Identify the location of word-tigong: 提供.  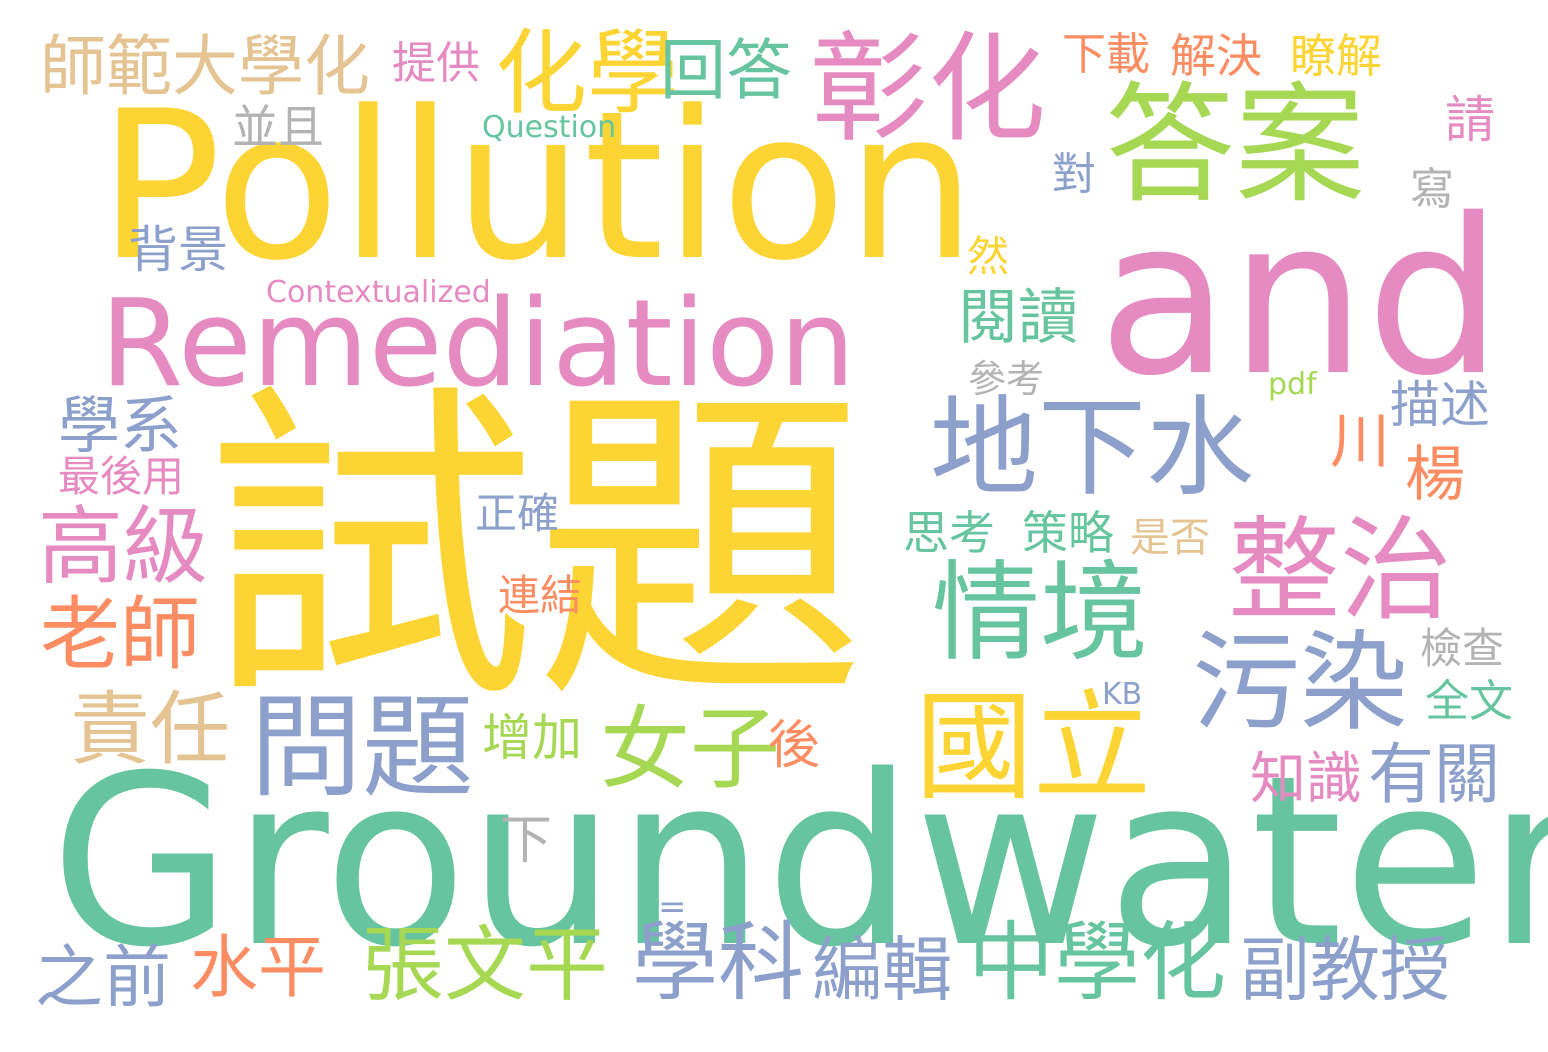
(436, 63).